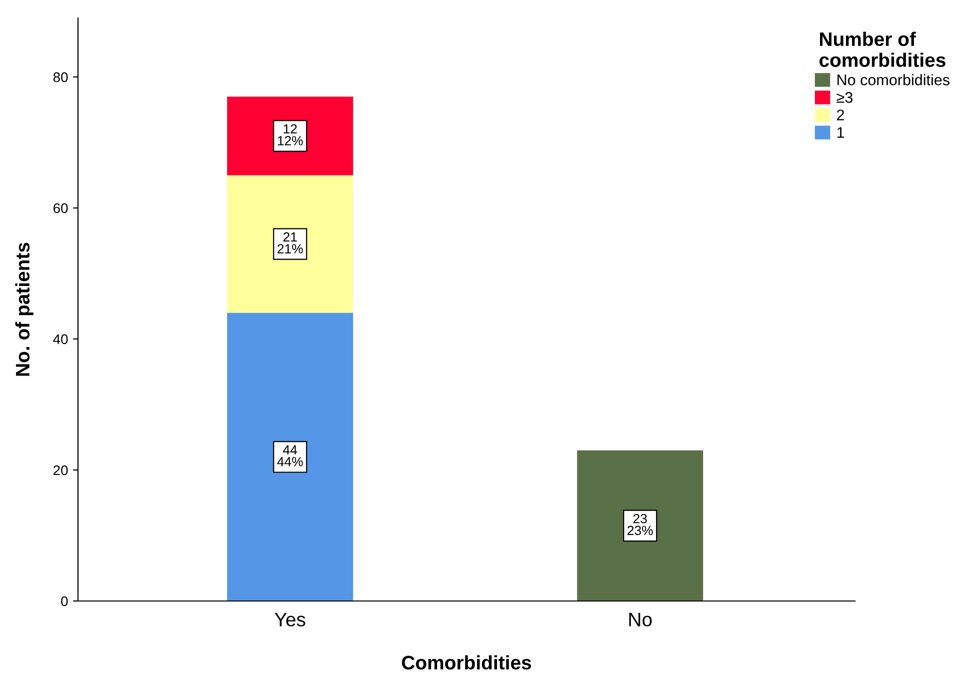 The image size is (964, 675). What do you see at coordinates (640, 619) in the screenshot?
I see `x-tick-label: No` at bounding box center [640, 619].